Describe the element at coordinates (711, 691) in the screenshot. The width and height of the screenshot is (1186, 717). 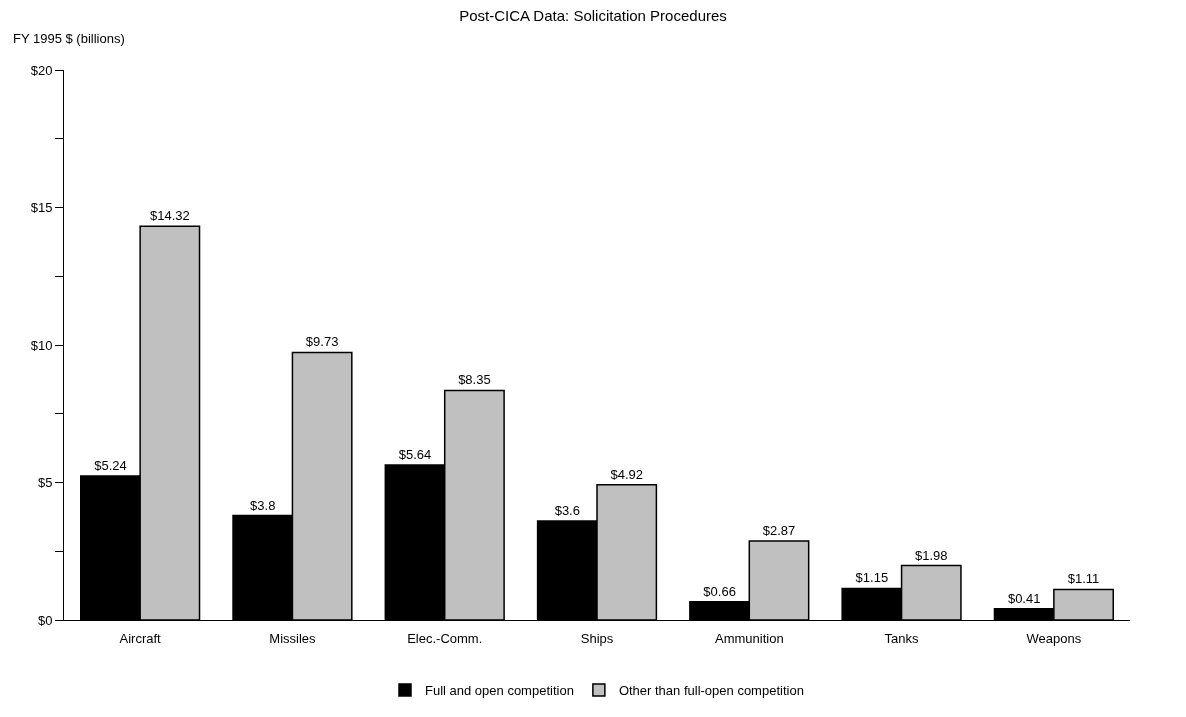
I see `legend-label: Other than full-open competition` at that location.